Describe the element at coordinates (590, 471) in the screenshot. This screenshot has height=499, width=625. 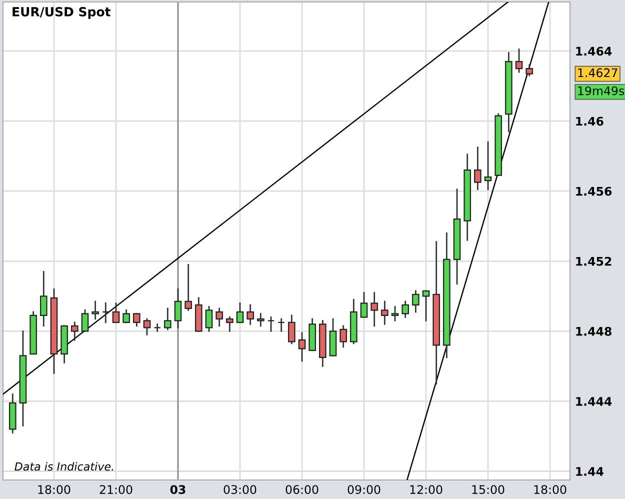
I see `y-tick-label: 1.44` at that location.